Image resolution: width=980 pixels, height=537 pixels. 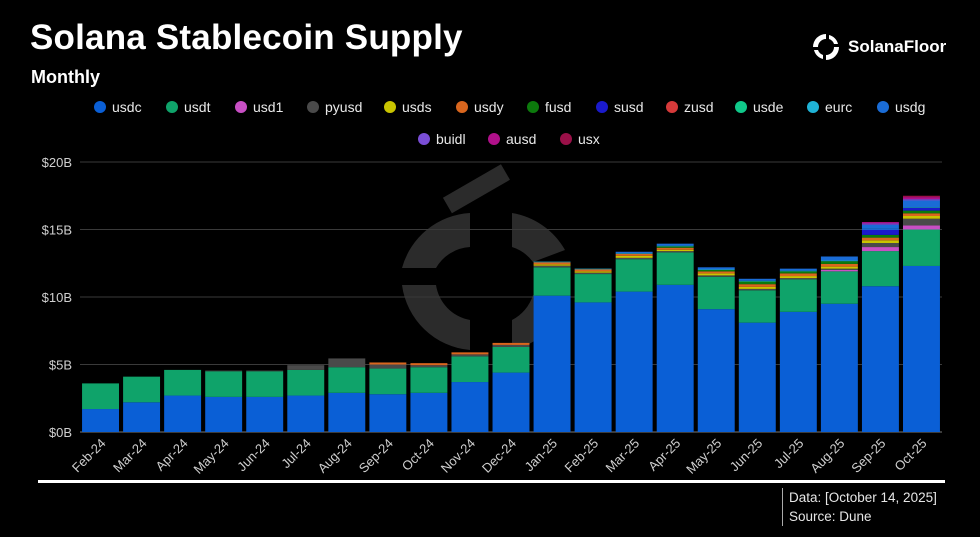 What do you see at coordinates (494, 139) in the screenshot?
I see `legend-marker-ausd` at bounding box center [494, 139].